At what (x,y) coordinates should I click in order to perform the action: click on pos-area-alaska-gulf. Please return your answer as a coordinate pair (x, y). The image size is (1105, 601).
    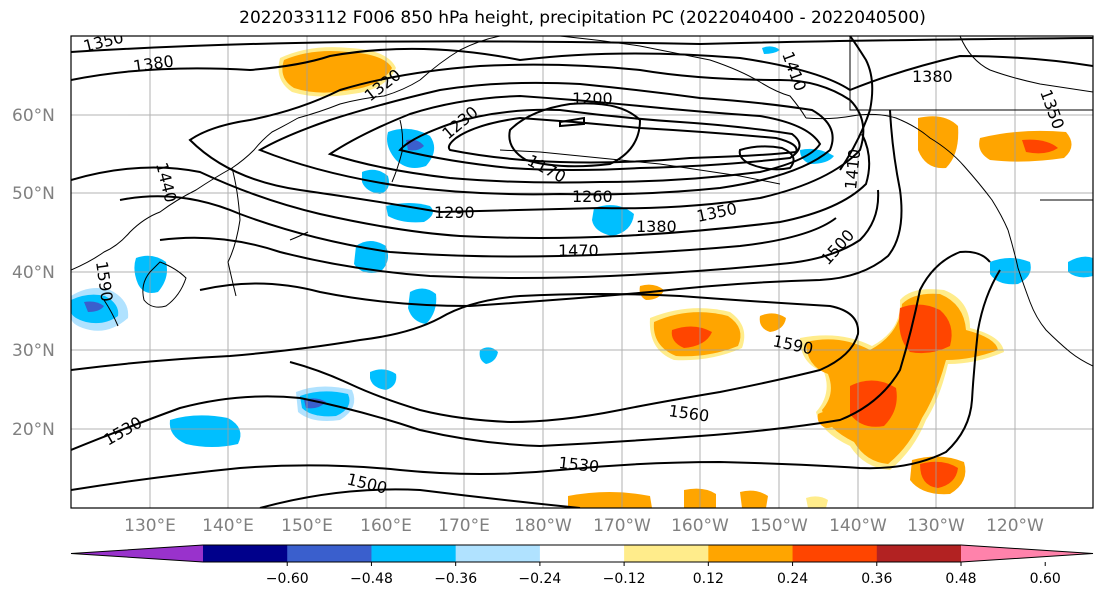
    Looking at the image, I should click on (938, 142).